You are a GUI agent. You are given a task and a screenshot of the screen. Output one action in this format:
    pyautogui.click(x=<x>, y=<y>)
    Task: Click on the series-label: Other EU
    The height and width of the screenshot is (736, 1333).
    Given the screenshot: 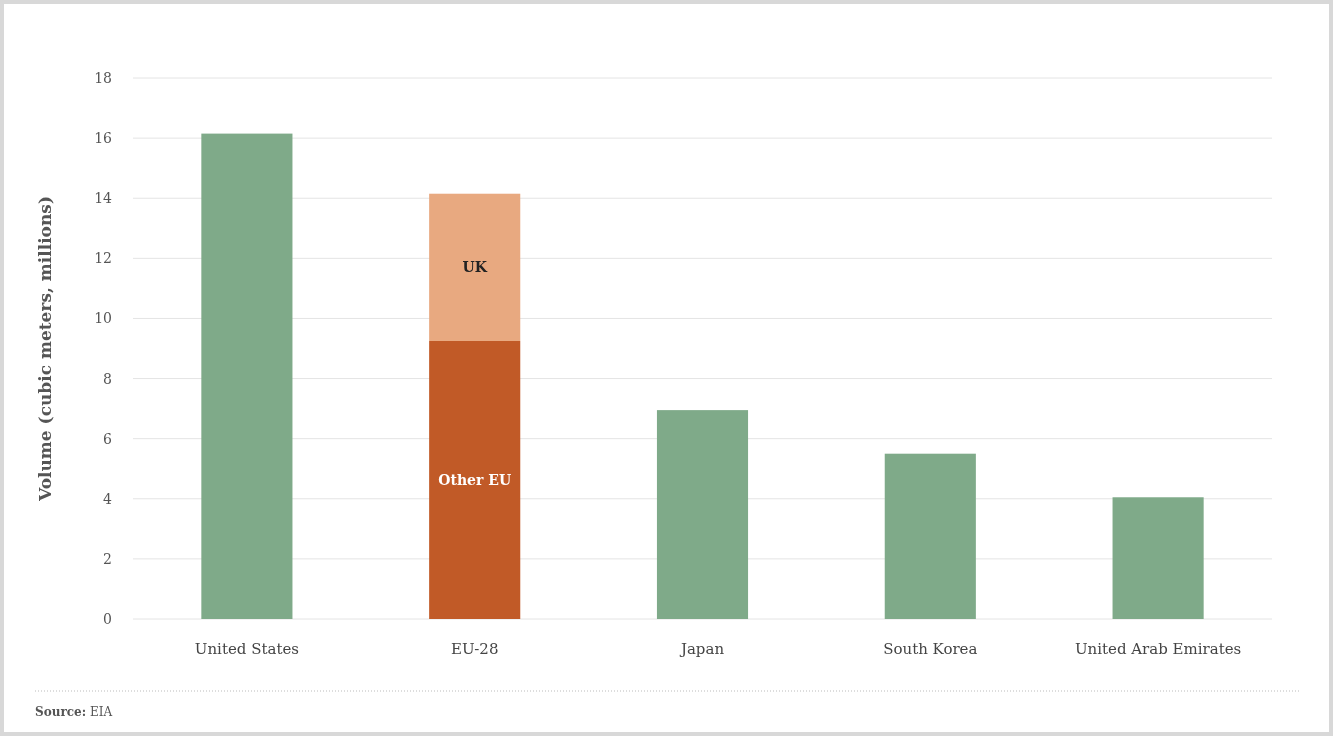 What is the action you would take?
    pyautogui.click(x=475, y=479)
    